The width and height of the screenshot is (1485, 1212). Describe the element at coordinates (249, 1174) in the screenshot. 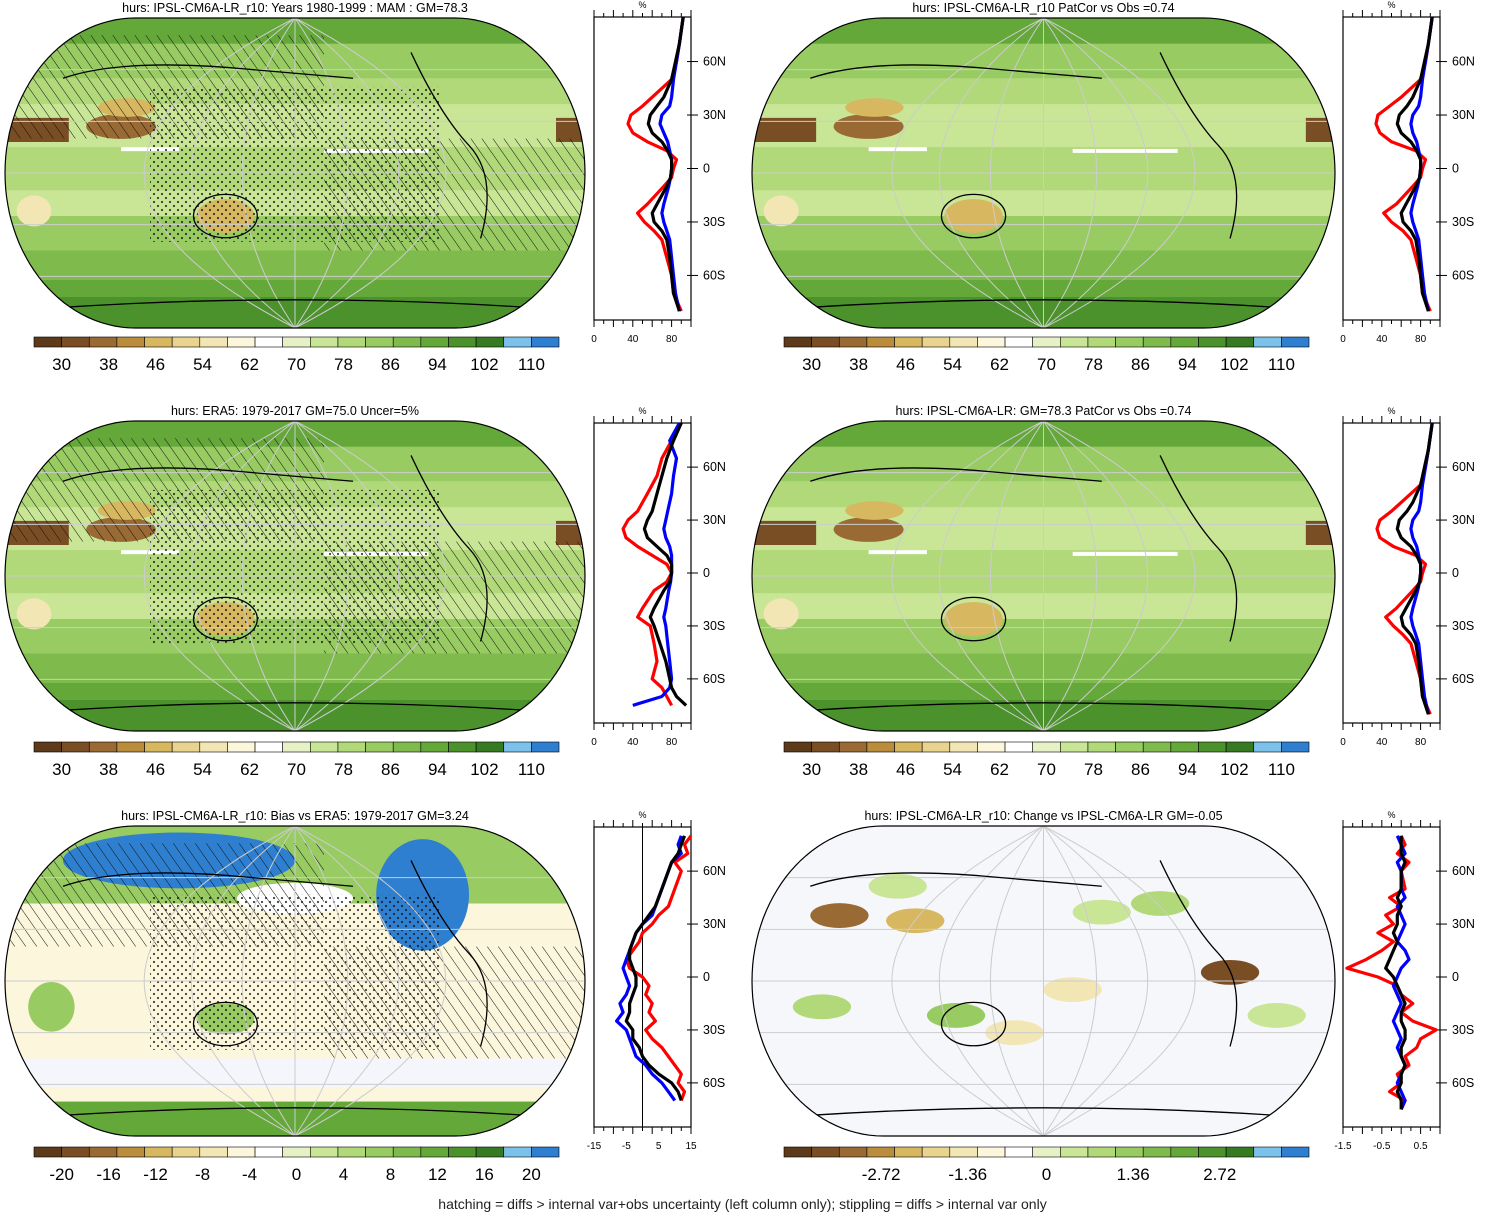

I see `colorbar-label: -4` at that location.